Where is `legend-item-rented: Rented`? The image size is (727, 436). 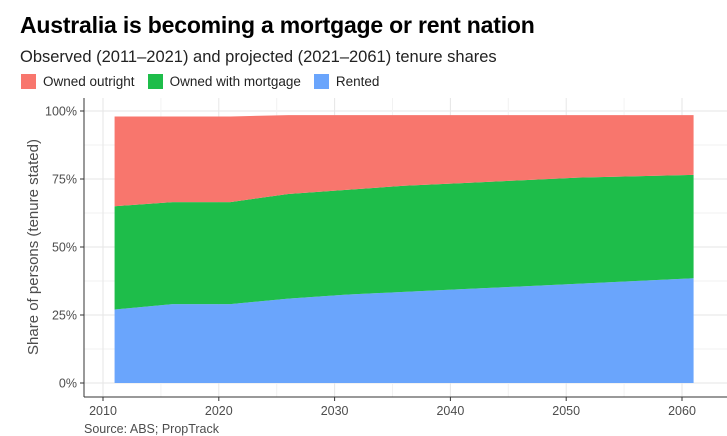 legend-item-rented: Rented is located at coordinates (346, 81).